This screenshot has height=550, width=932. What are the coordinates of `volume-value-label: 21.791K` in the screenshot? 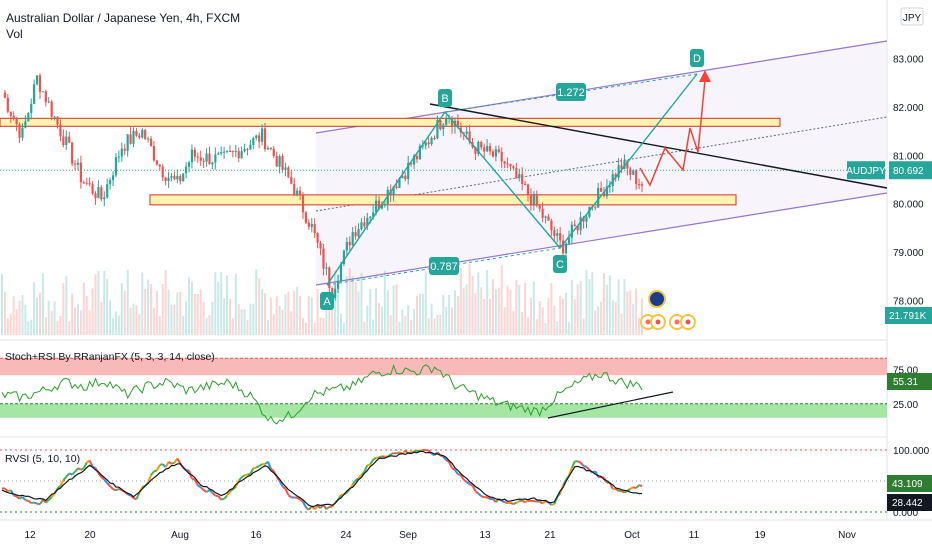 It's located at (908, 316).